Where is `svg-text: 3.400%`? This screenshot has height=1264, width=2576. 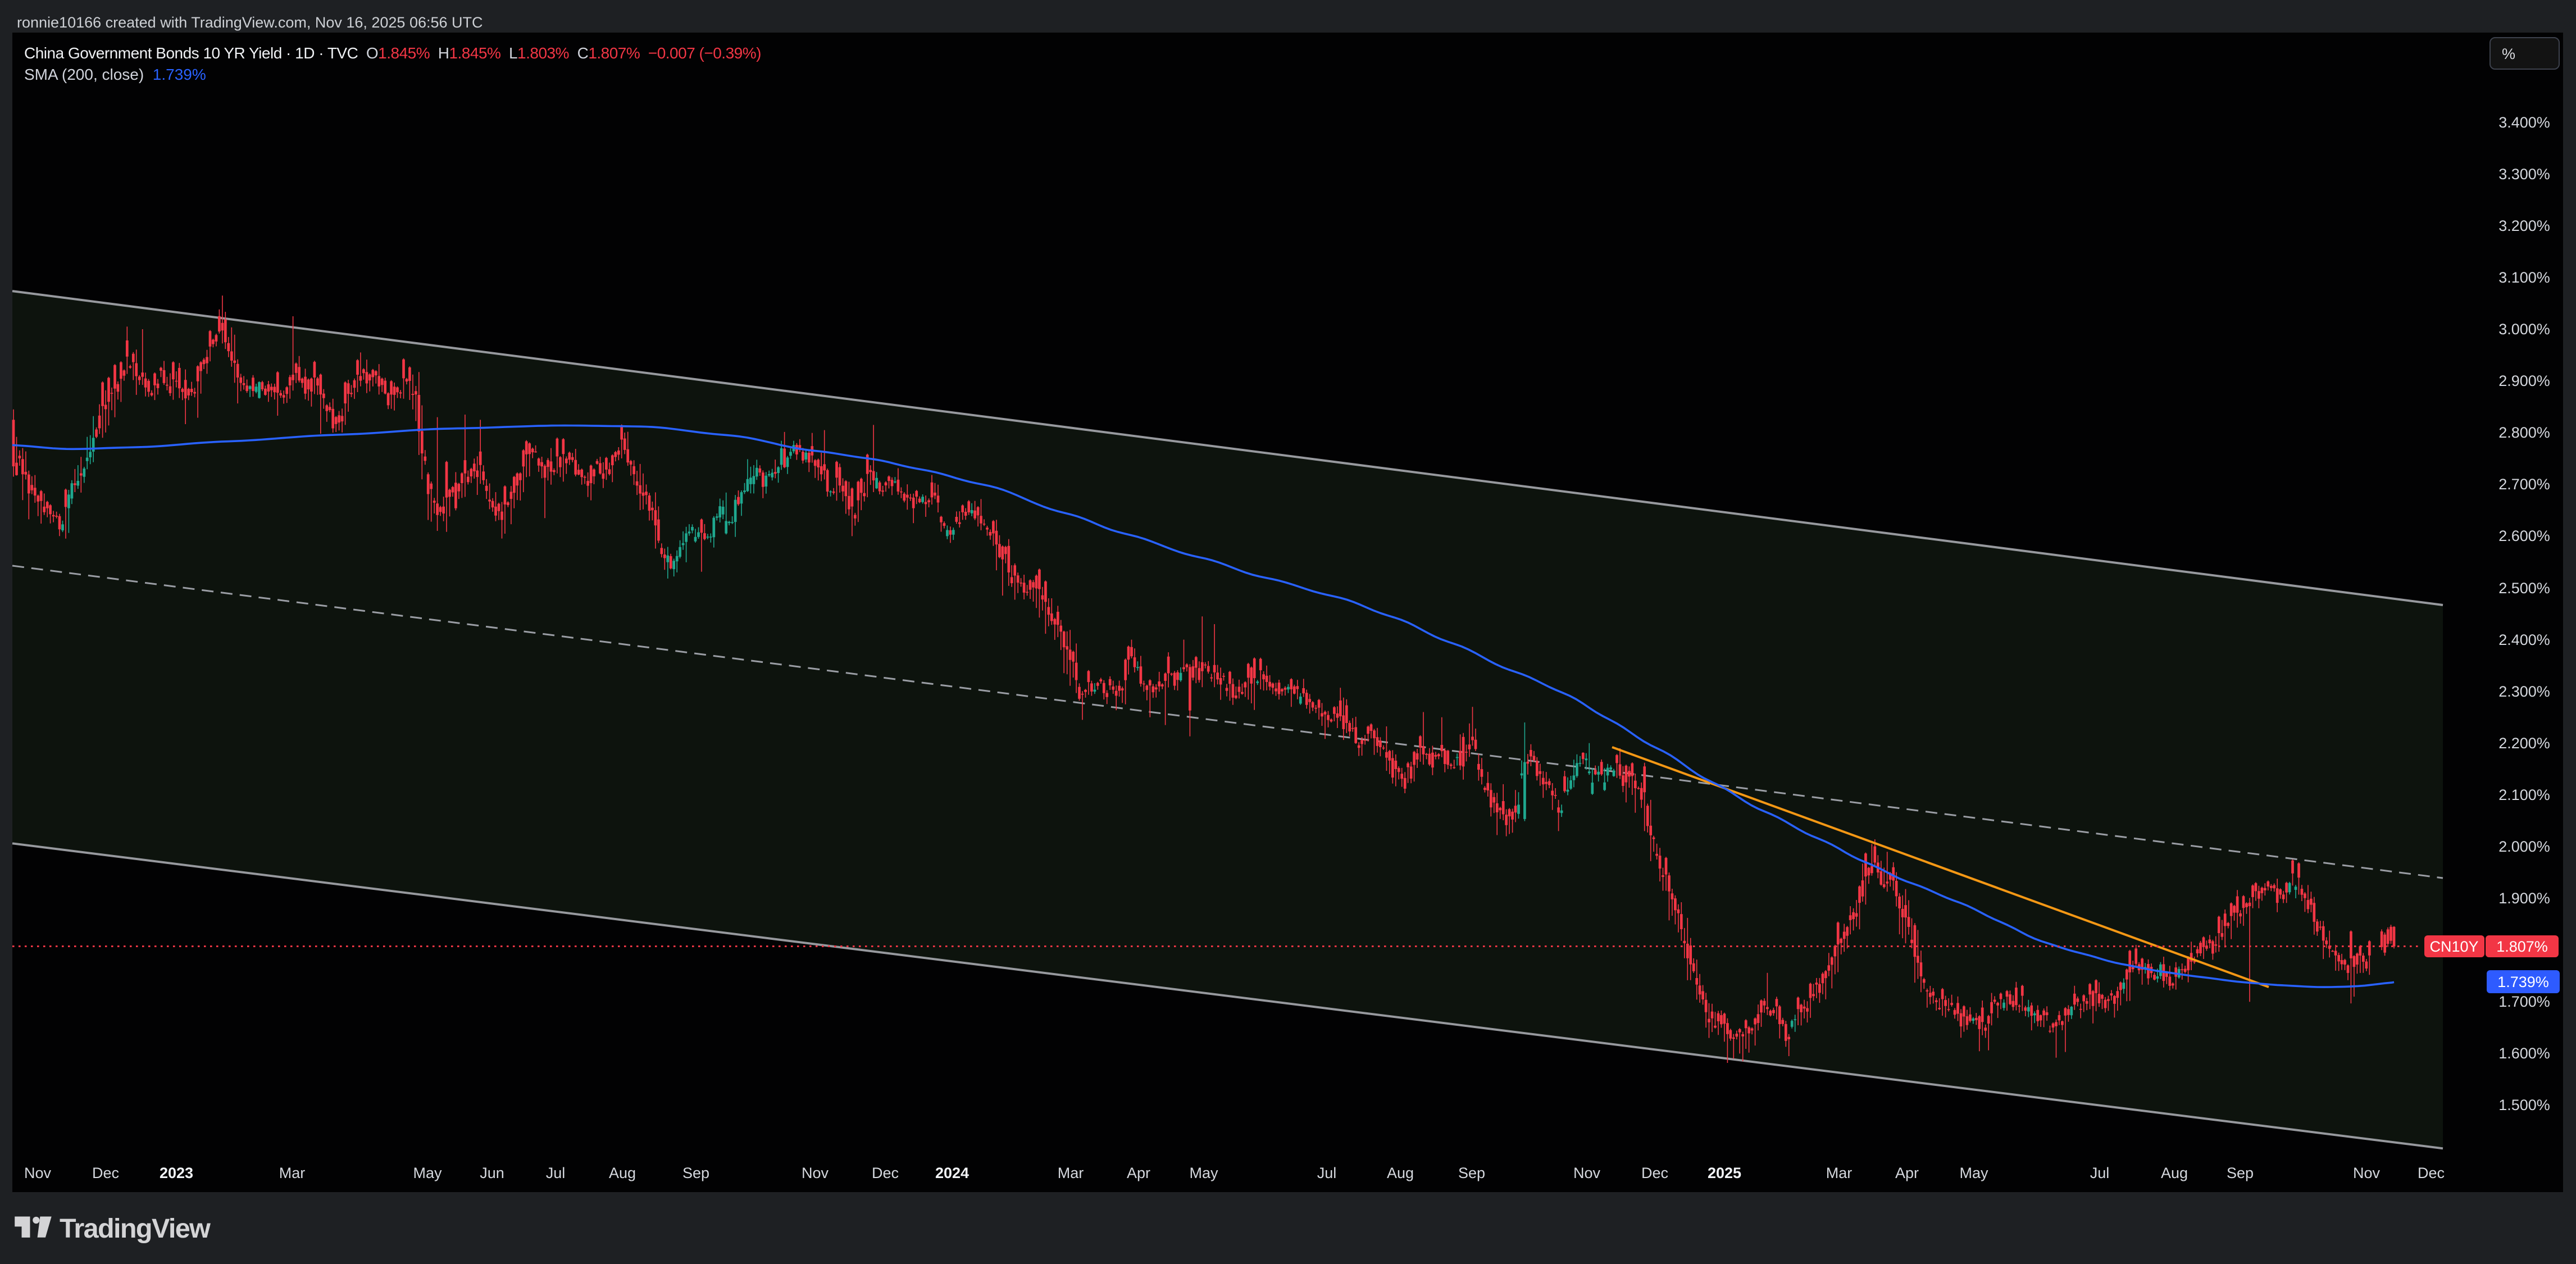
svg-text: 3.400% is located at coordinates (2524, 122).